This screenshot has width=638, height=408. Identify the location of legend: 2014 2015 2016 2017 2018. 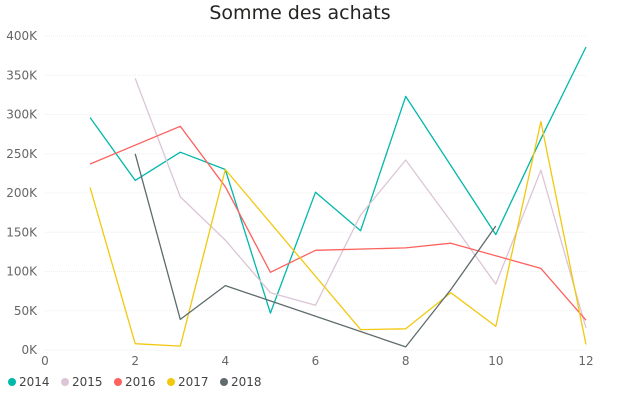
(135, 382).